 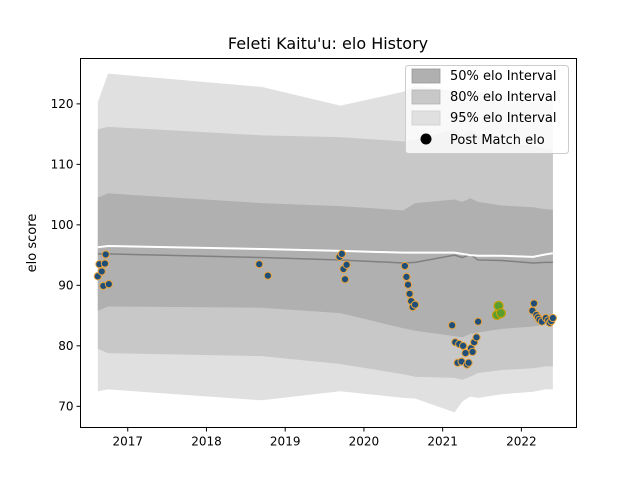 What do you see at coordinates (325, 258) in the screenshot?
I see `mean-elo-line` at bounding box center [325, 258].